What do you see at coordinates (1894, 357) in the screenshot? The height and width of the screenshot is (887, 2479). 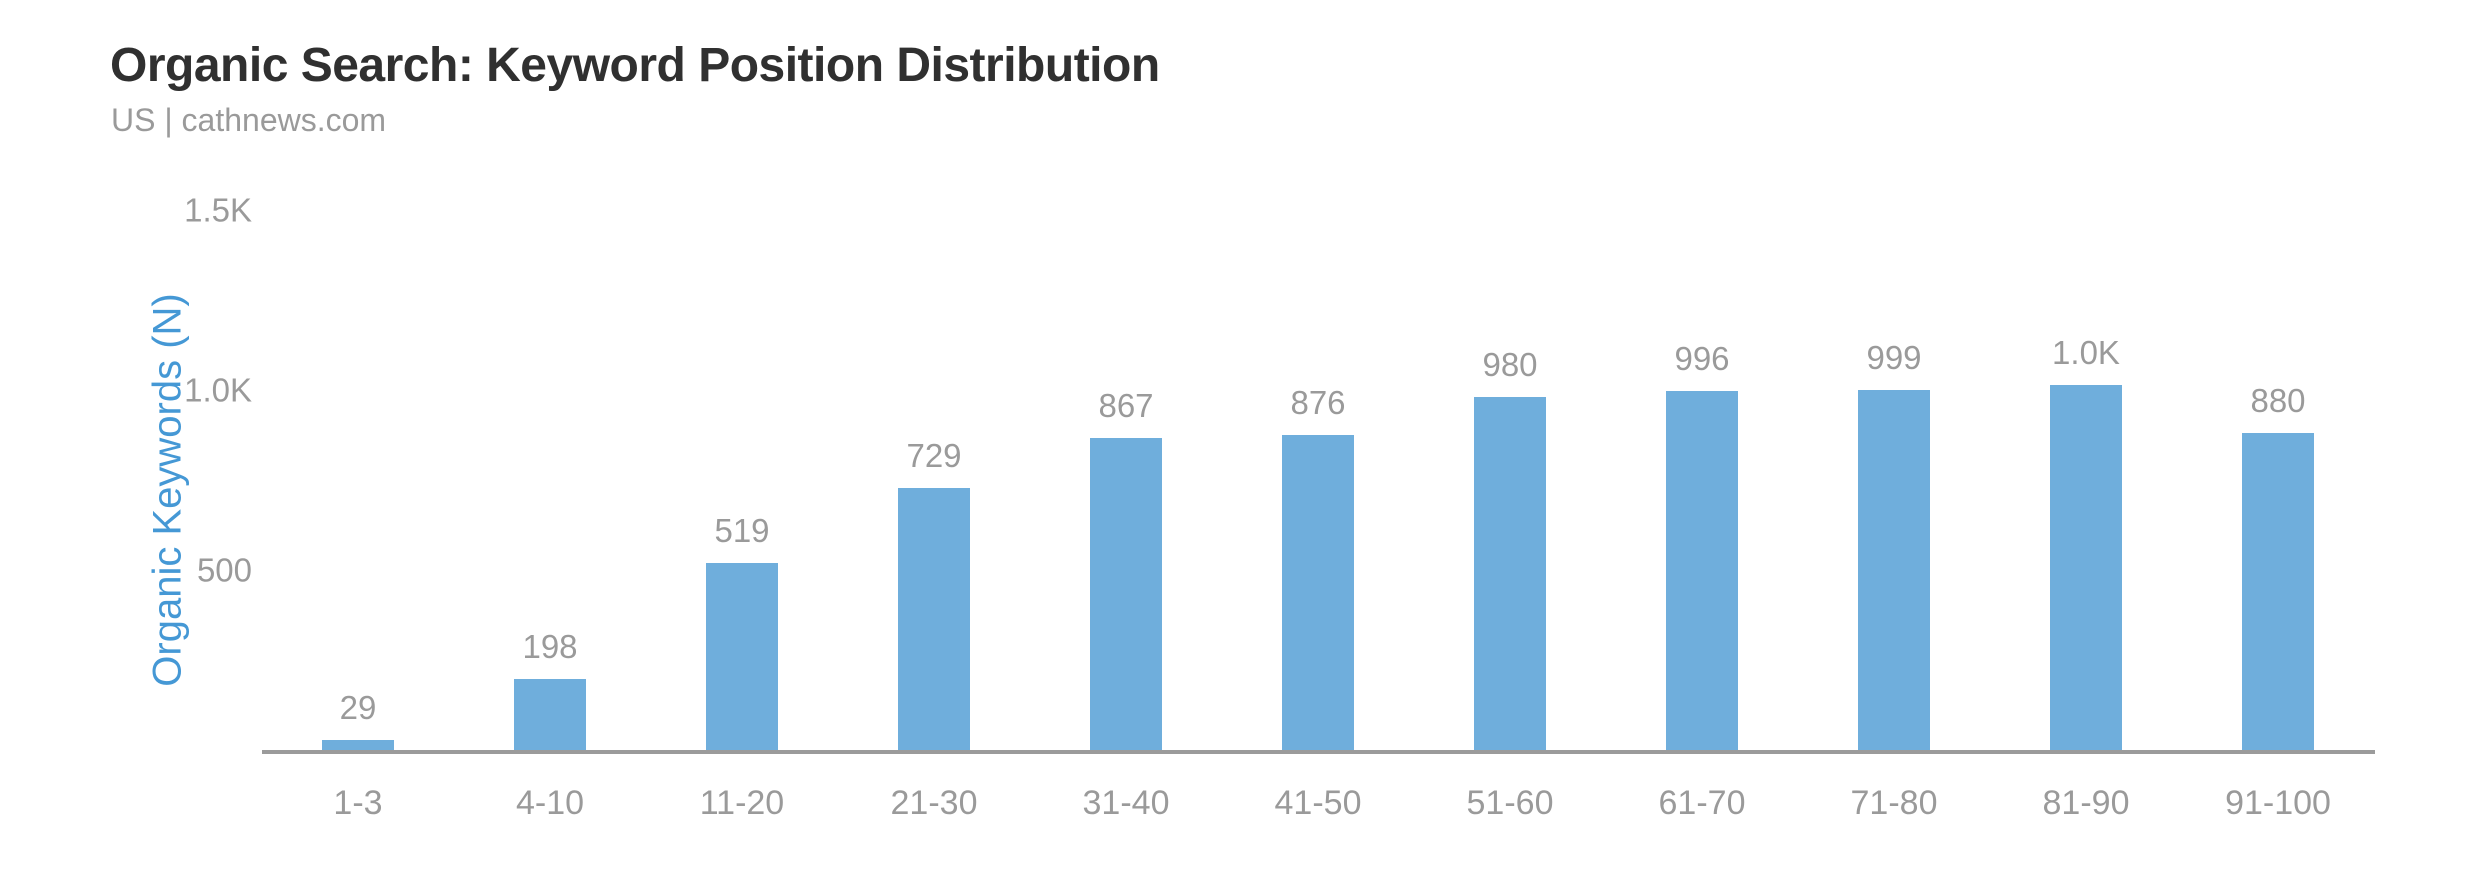 I see `bar-value-label: 999` at bounding box center [1894, 357].